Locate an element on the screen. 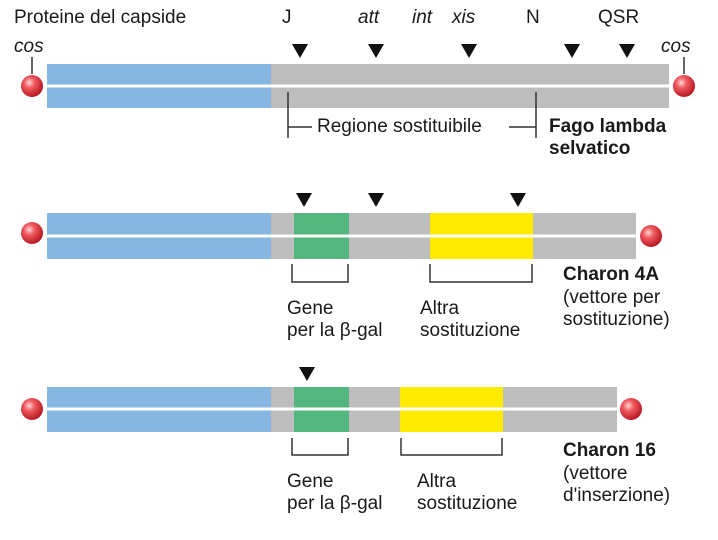 Image resolution: width=718 pixels, height=540 pixels. c16-marker-arrow is located at coordinates (307, 374).